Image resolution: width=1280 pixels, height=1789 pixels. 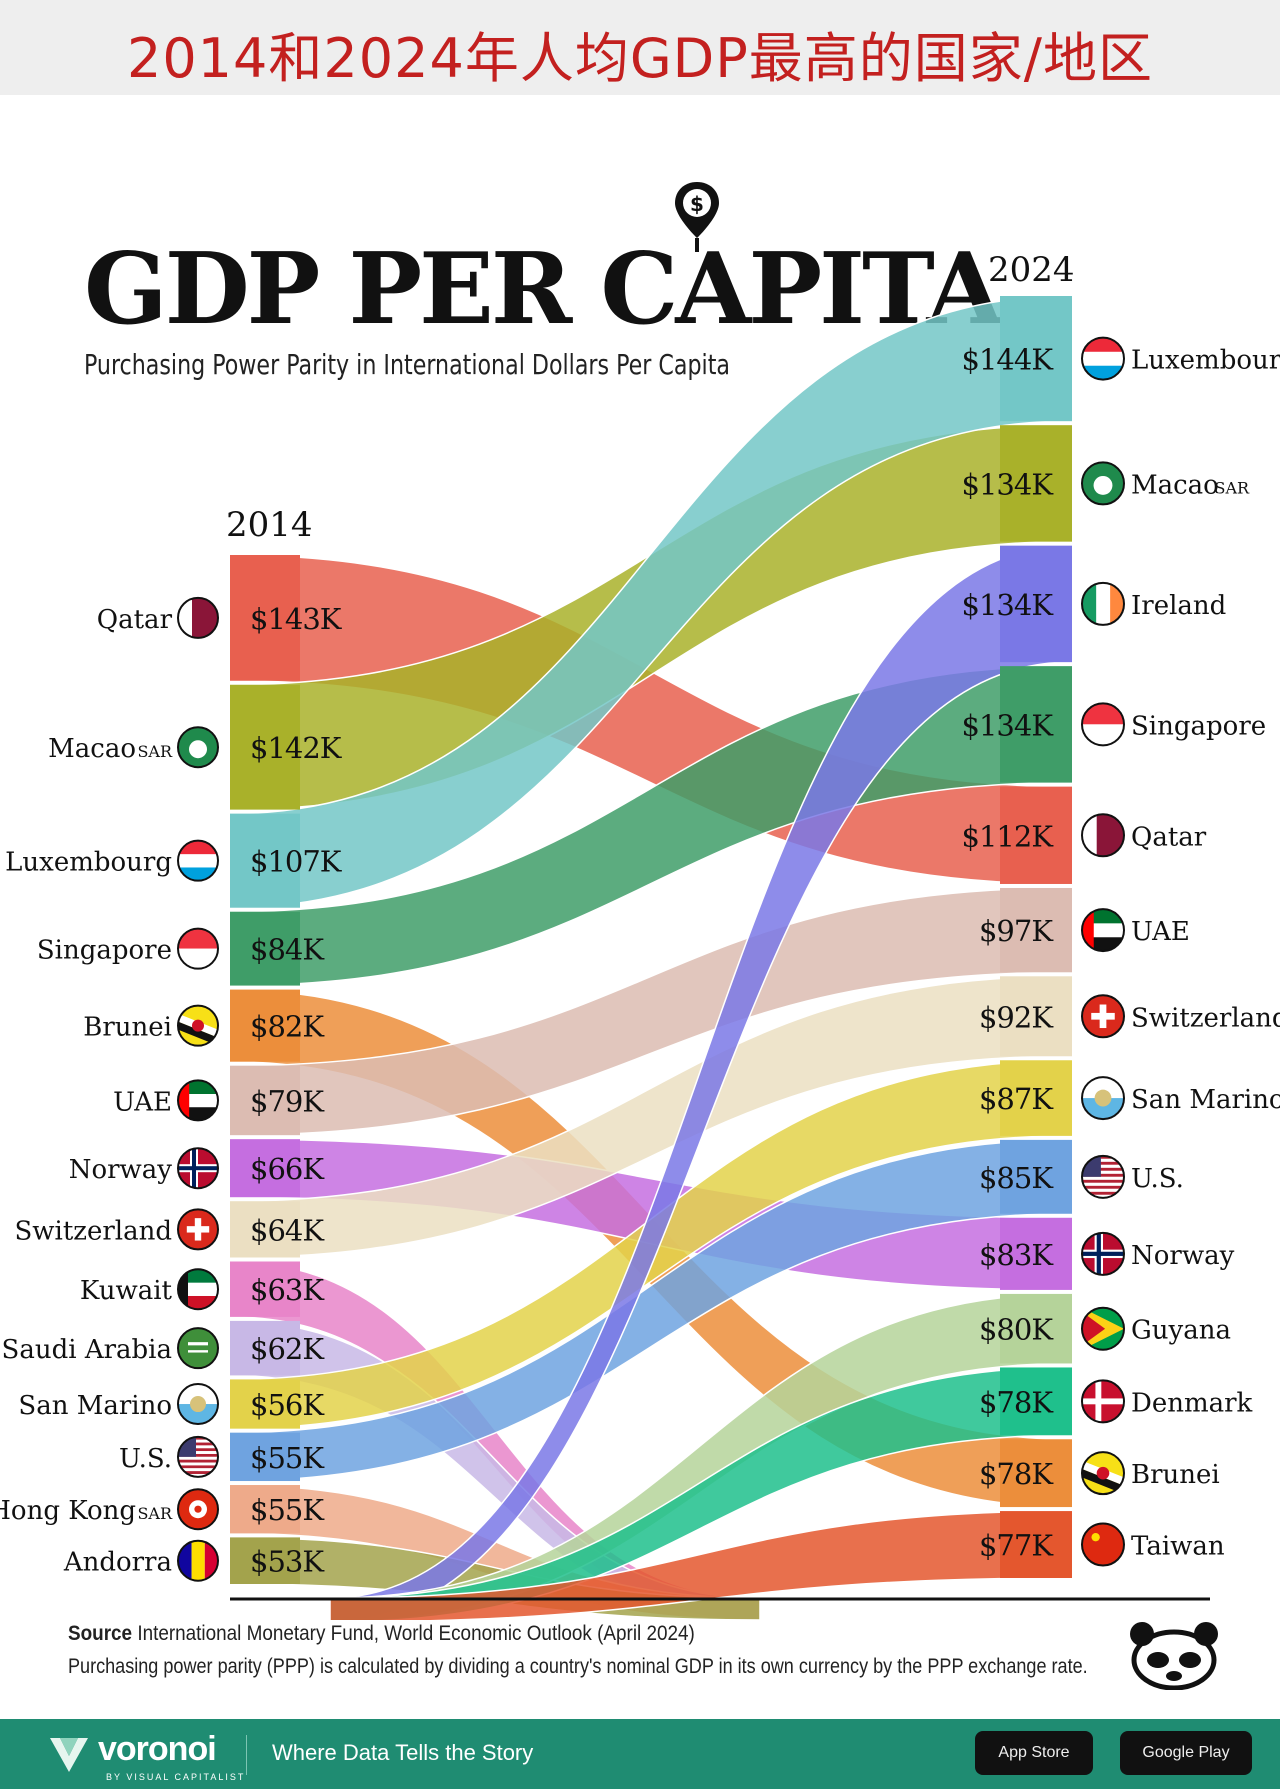 I want to click on left-value-macao: $142K, so click(x=296, y=748).